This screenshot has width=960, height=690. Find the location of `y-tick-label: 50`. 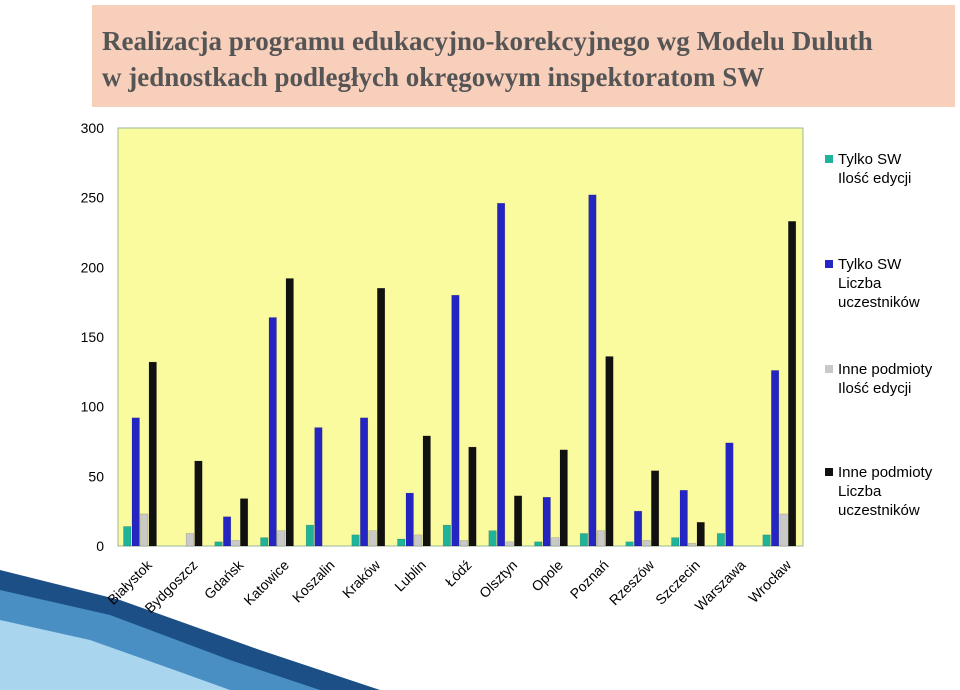

y-tick-label: 50 is located at coordinates (96, 476).